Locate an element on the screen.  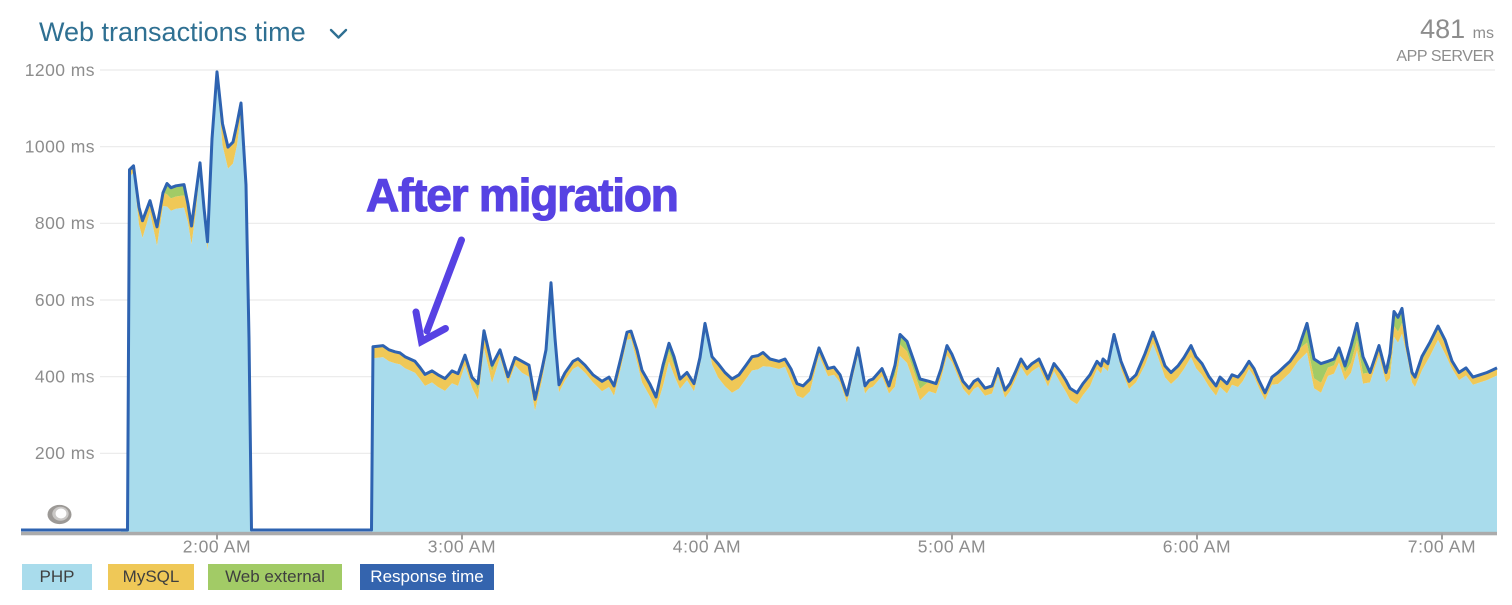
svg-text: 4:00 AM is located at coordinates (707, 547).